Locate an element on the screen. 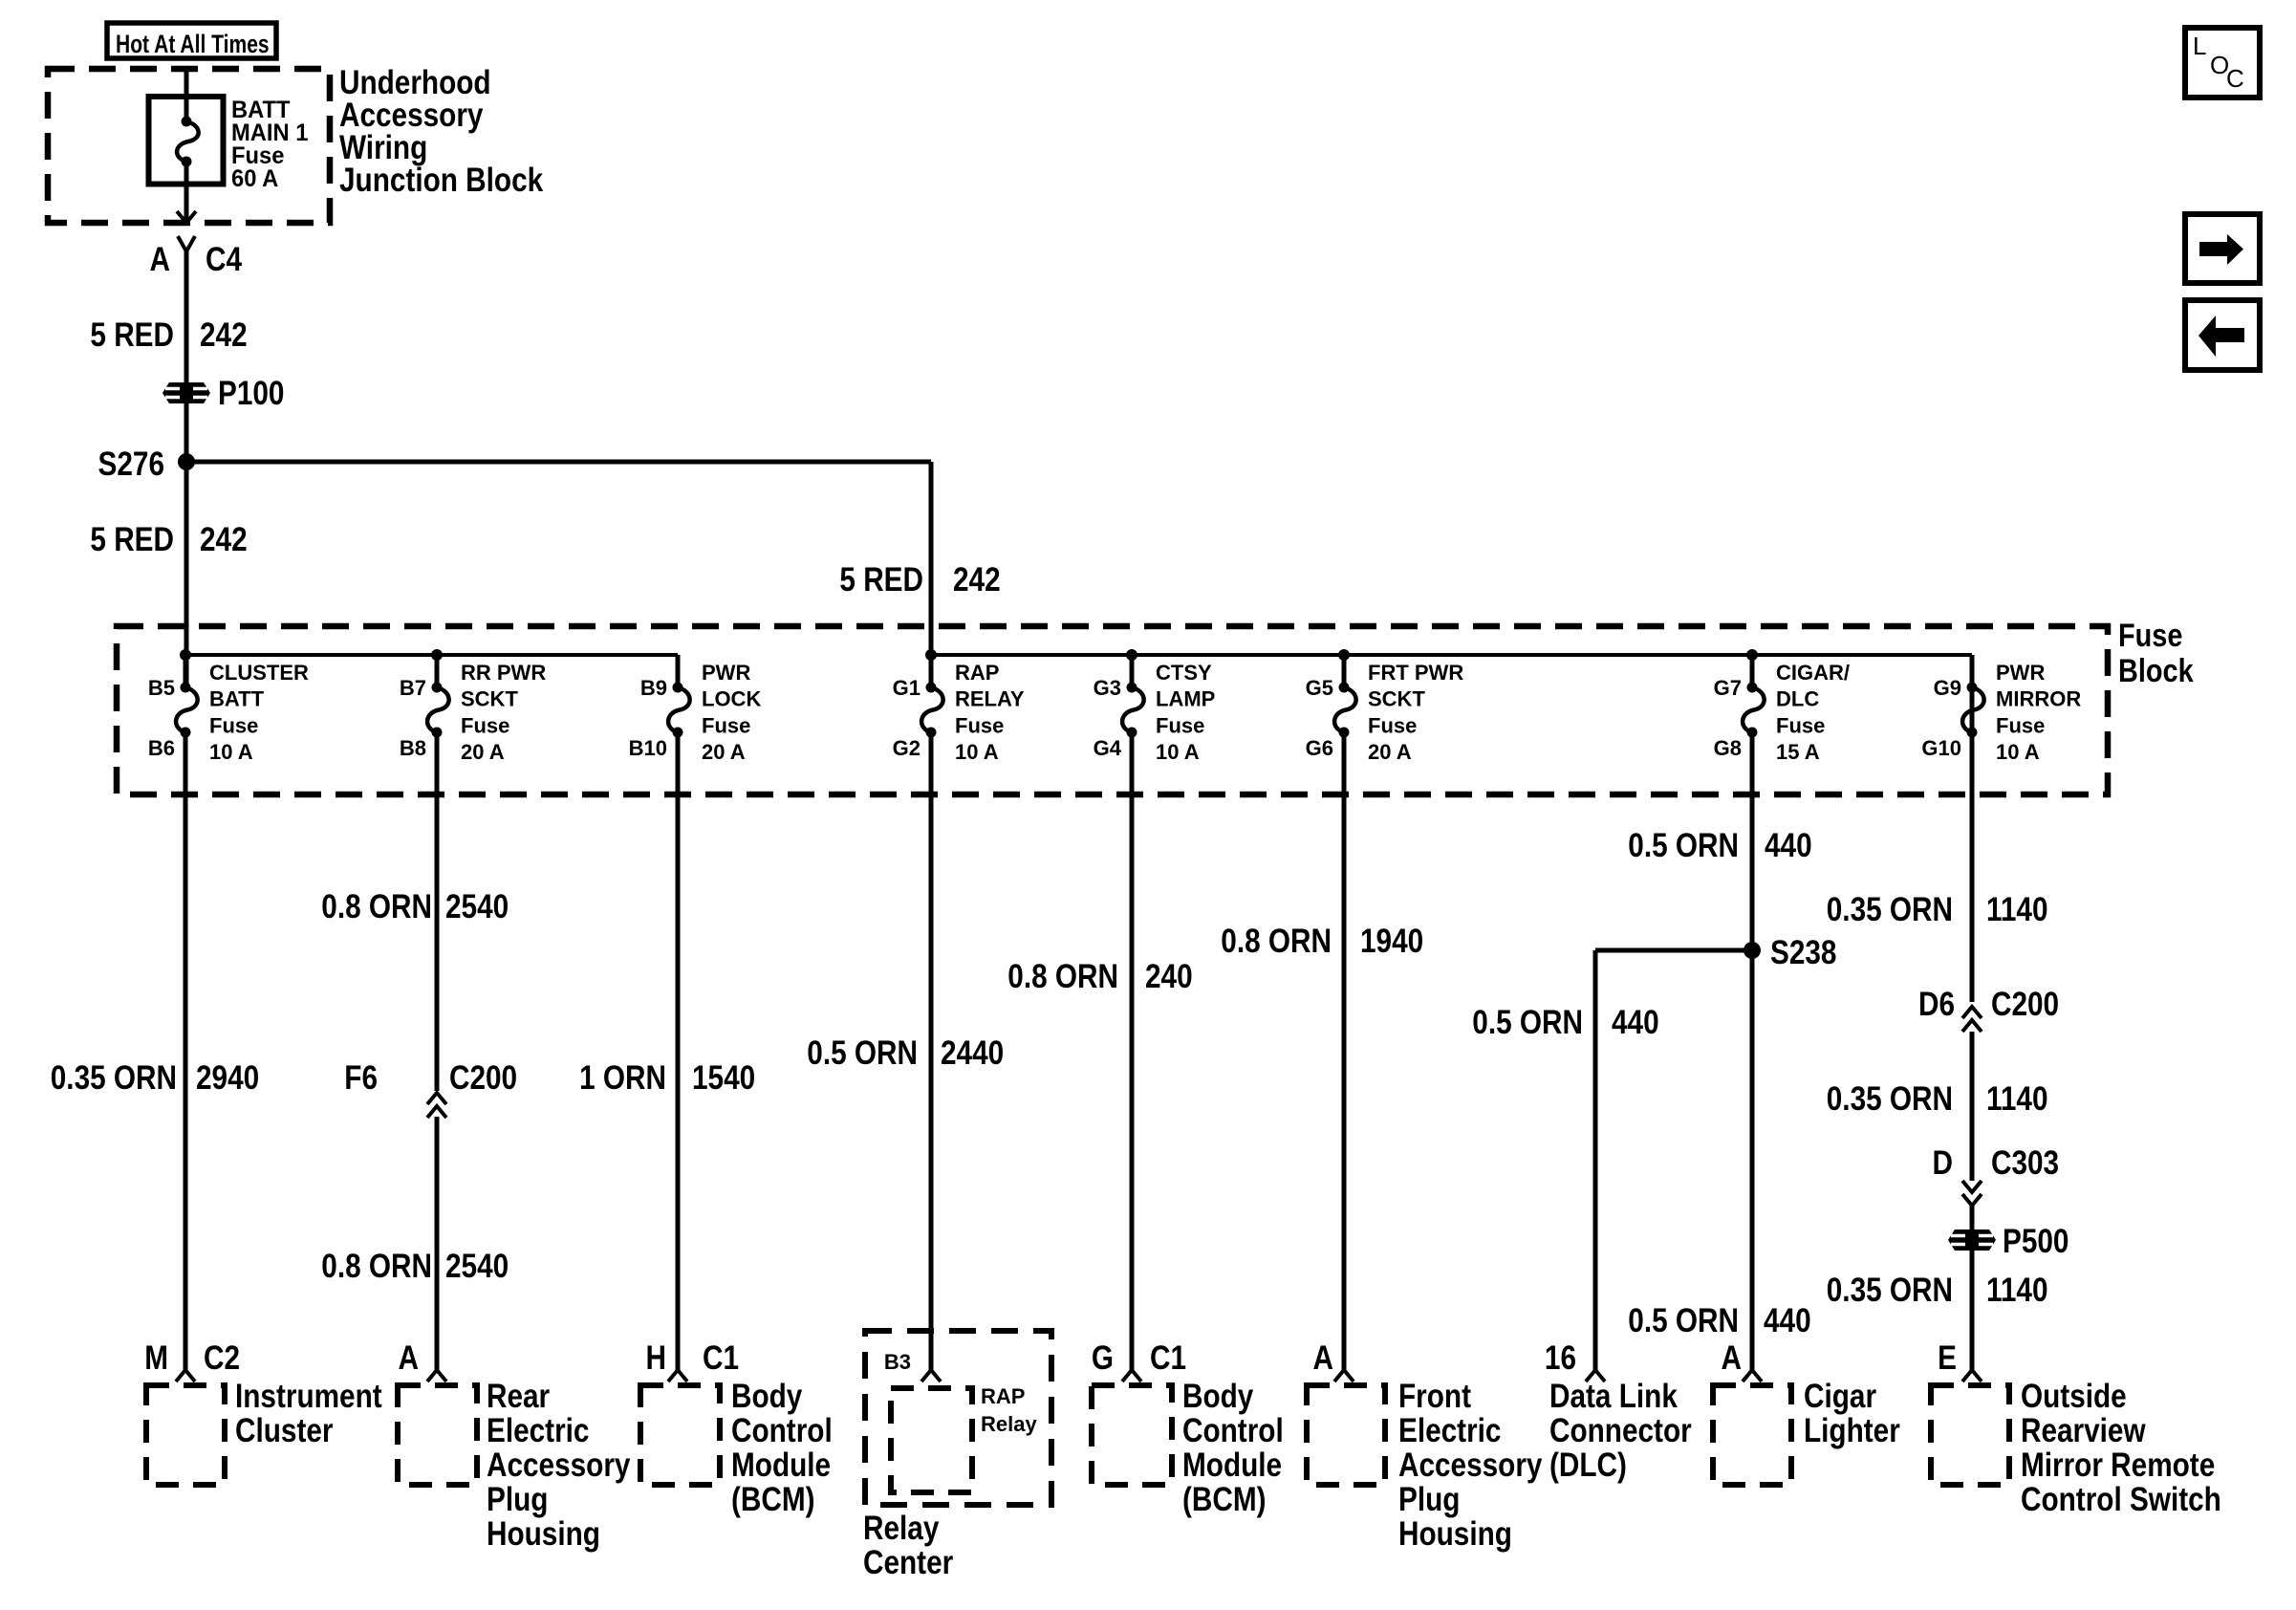  svg-text: B3 is located at coordinates (897, 1362).